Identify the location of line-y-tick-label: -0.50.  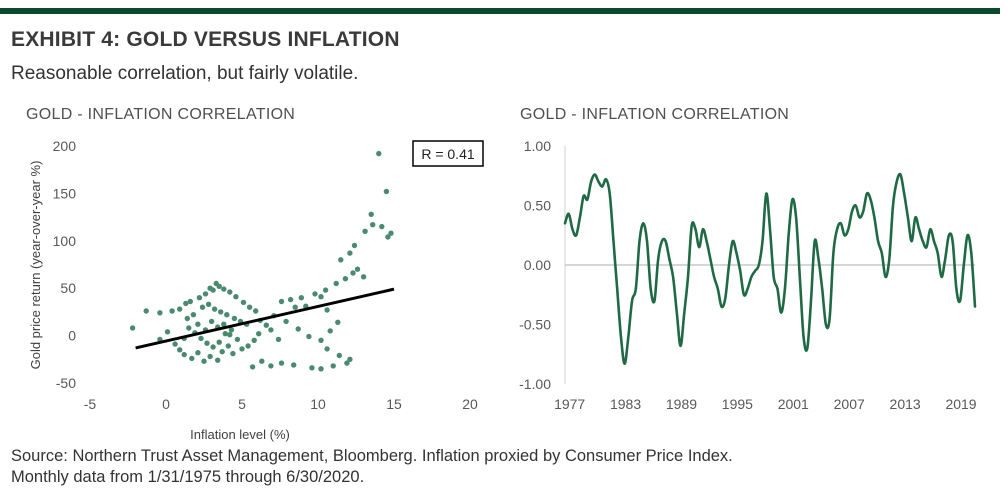
(535, 325).